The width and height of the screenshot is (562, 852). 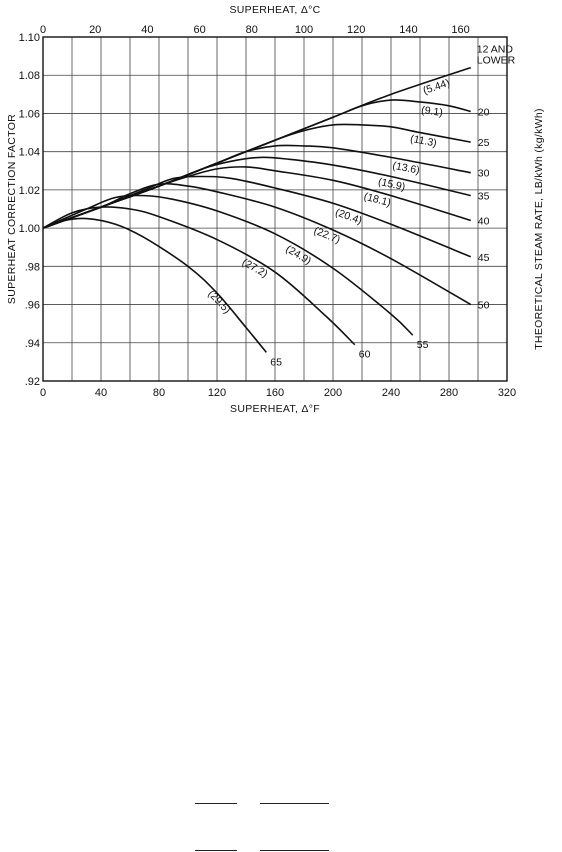 What do you see at coordinates (101, 393) in the screenshot?
I see `x-tick-label: 40` at bounding box center [101, 393].